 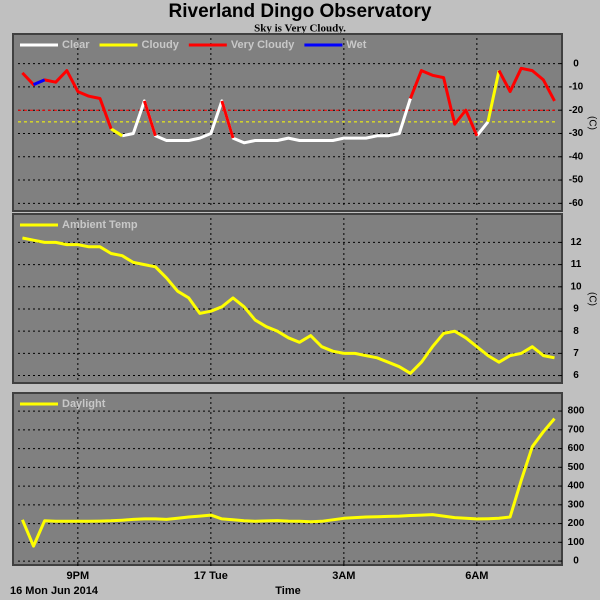 I want to click on legend-label: Clear, so click(x=76, y=45).